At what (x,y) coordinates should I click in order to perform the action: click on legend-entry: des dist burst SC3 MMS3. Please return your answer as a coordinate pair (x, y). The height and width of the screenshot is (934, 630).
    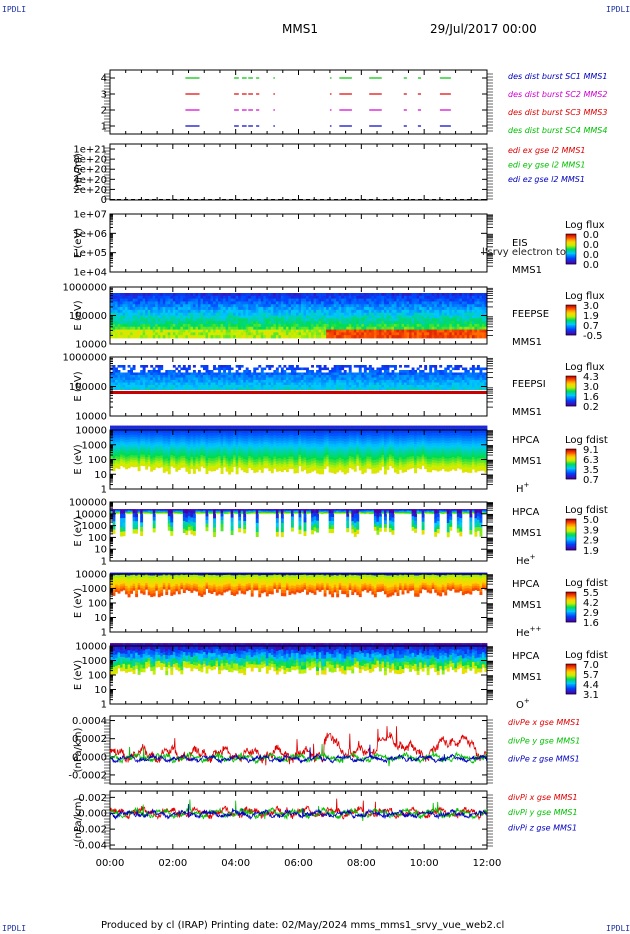
    Looking at the image, I should click on (557, 112).